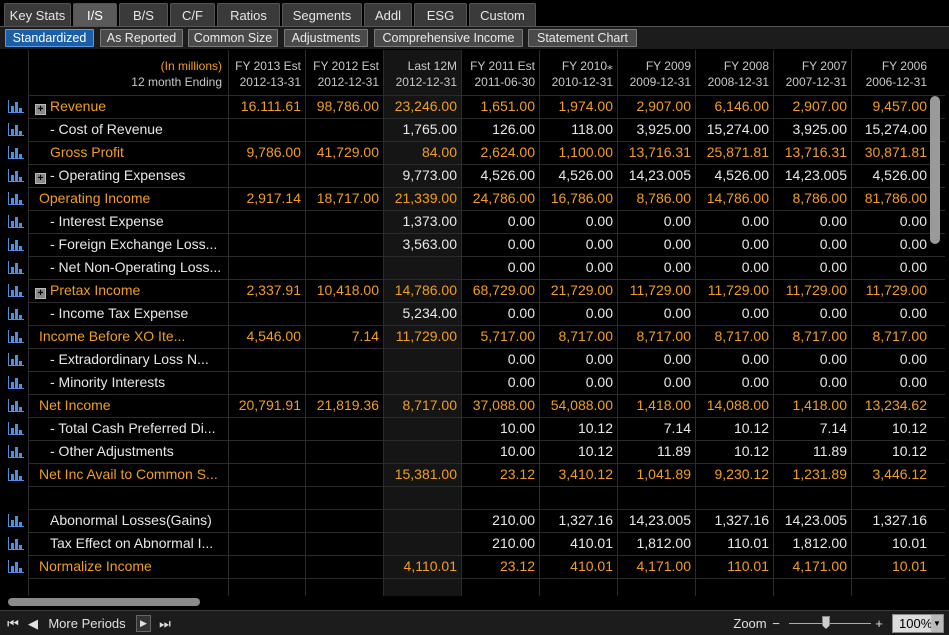  Describe the element at coordinates (95, 14) in the screenshot. I see `tab-i-s: I/S` at that location.